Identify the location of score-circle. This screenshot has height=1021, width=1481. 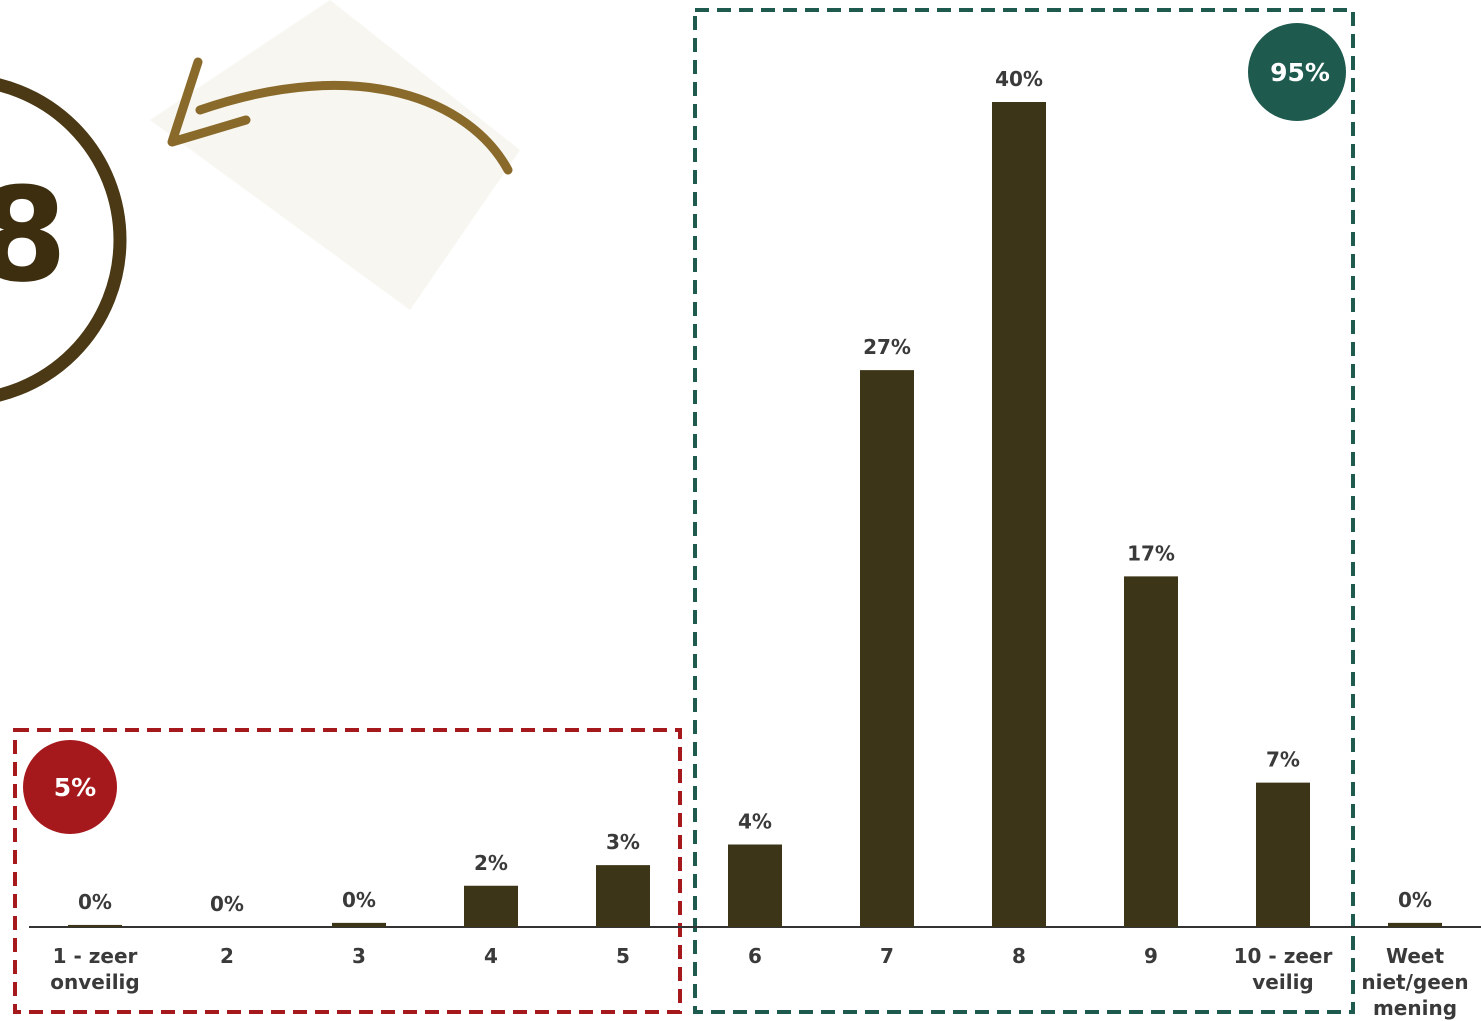
(63, 240).